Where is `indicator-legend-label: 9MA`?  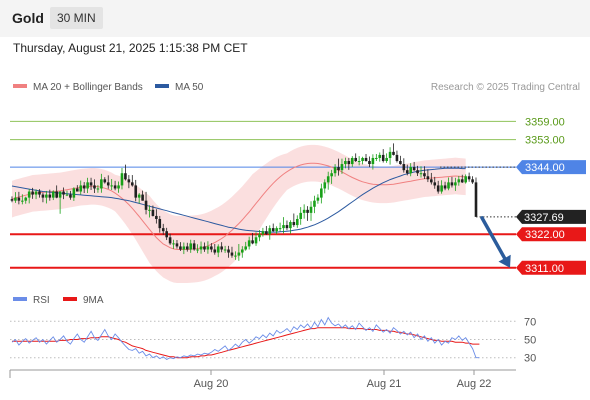
indicator-legend-label: 9MA is located at coordinates (93, 300).